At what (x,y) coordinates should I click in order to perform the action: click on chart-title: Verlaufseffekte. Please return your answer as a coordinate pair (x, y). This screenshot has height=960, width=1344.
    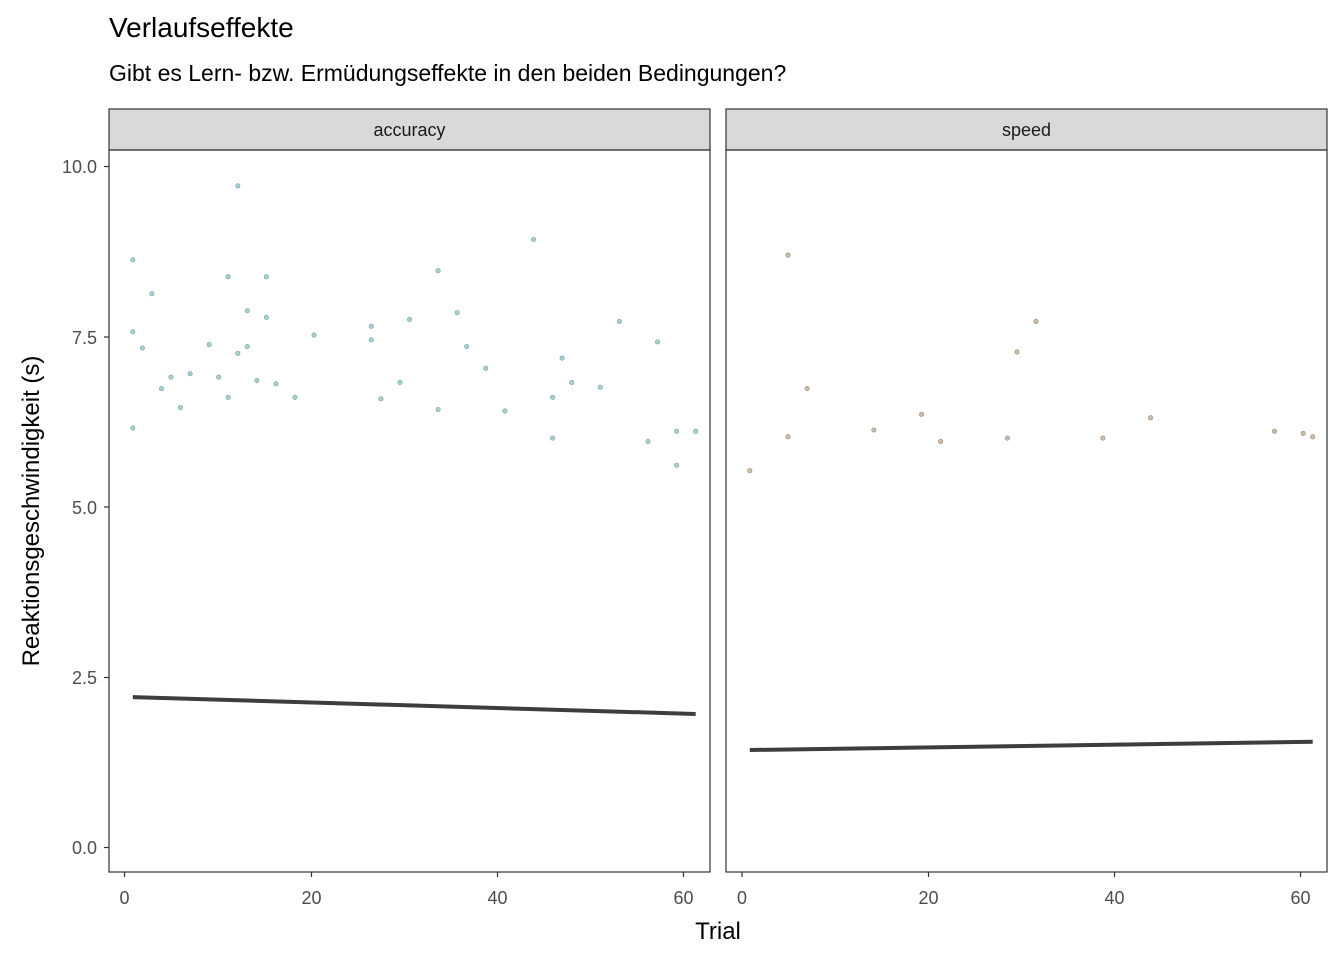
    Looking at the image, I should click on (201, 27).